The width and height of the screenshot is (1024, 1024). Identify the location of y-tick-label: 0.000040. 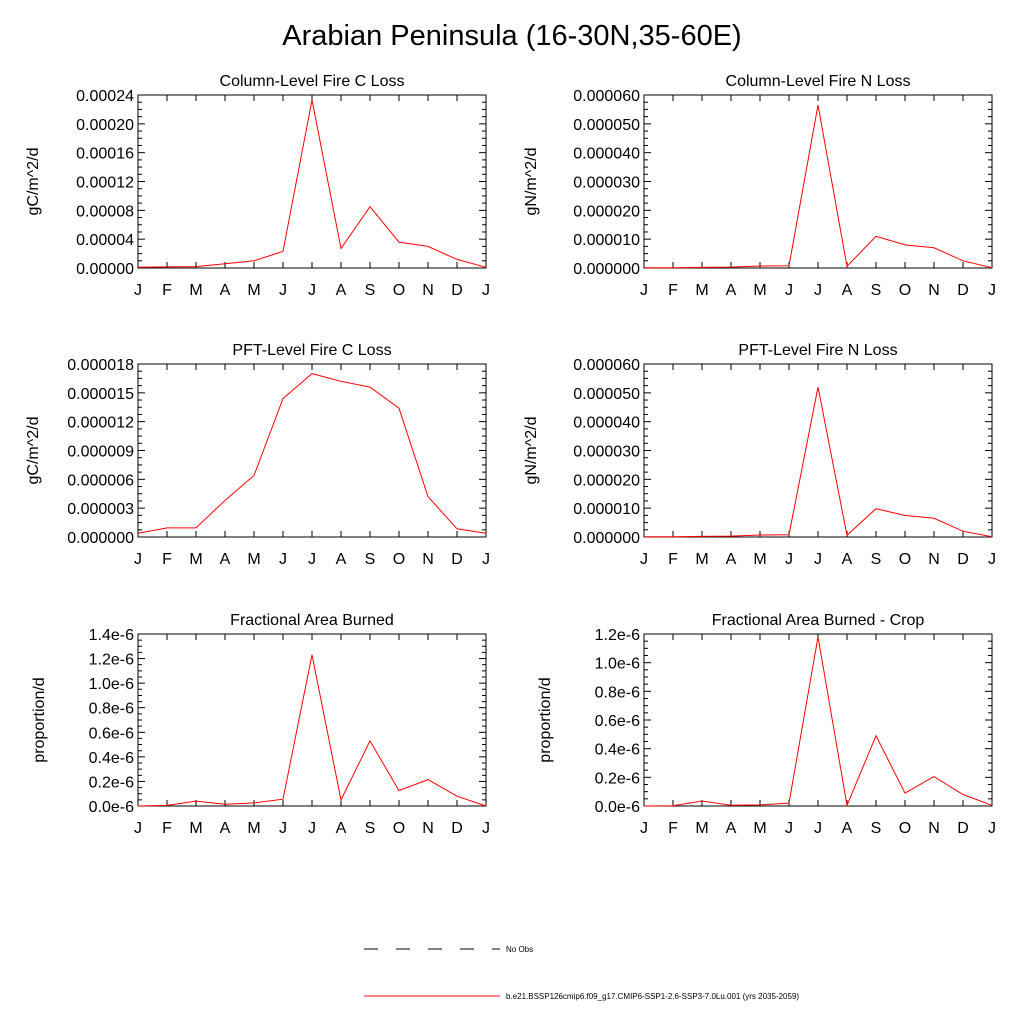
(606, 423).